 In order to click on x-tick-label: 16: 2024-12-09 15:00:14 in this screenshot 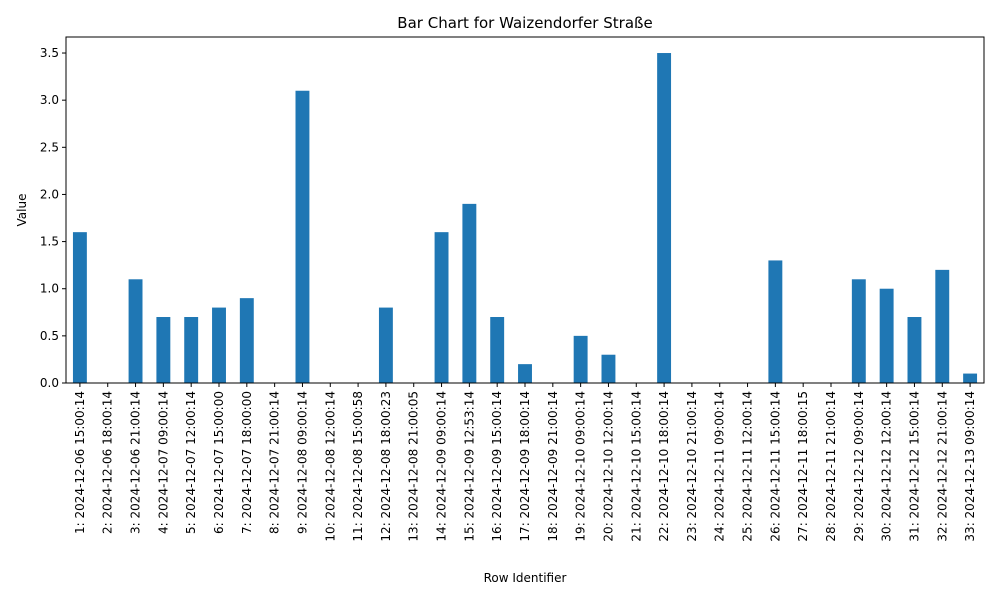, I will do `click(497, 466)`.